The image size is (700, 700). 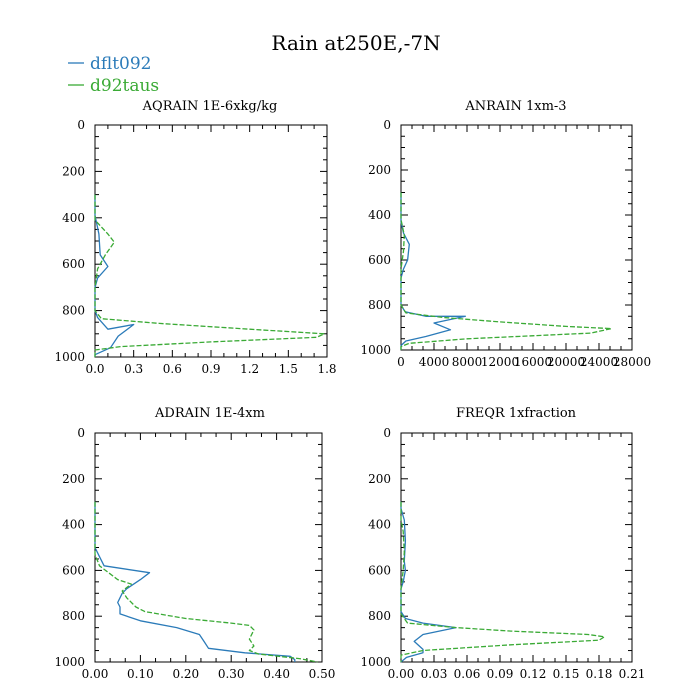 I want to click on x-tick-label: 0.12, so click(x=533, y=674).